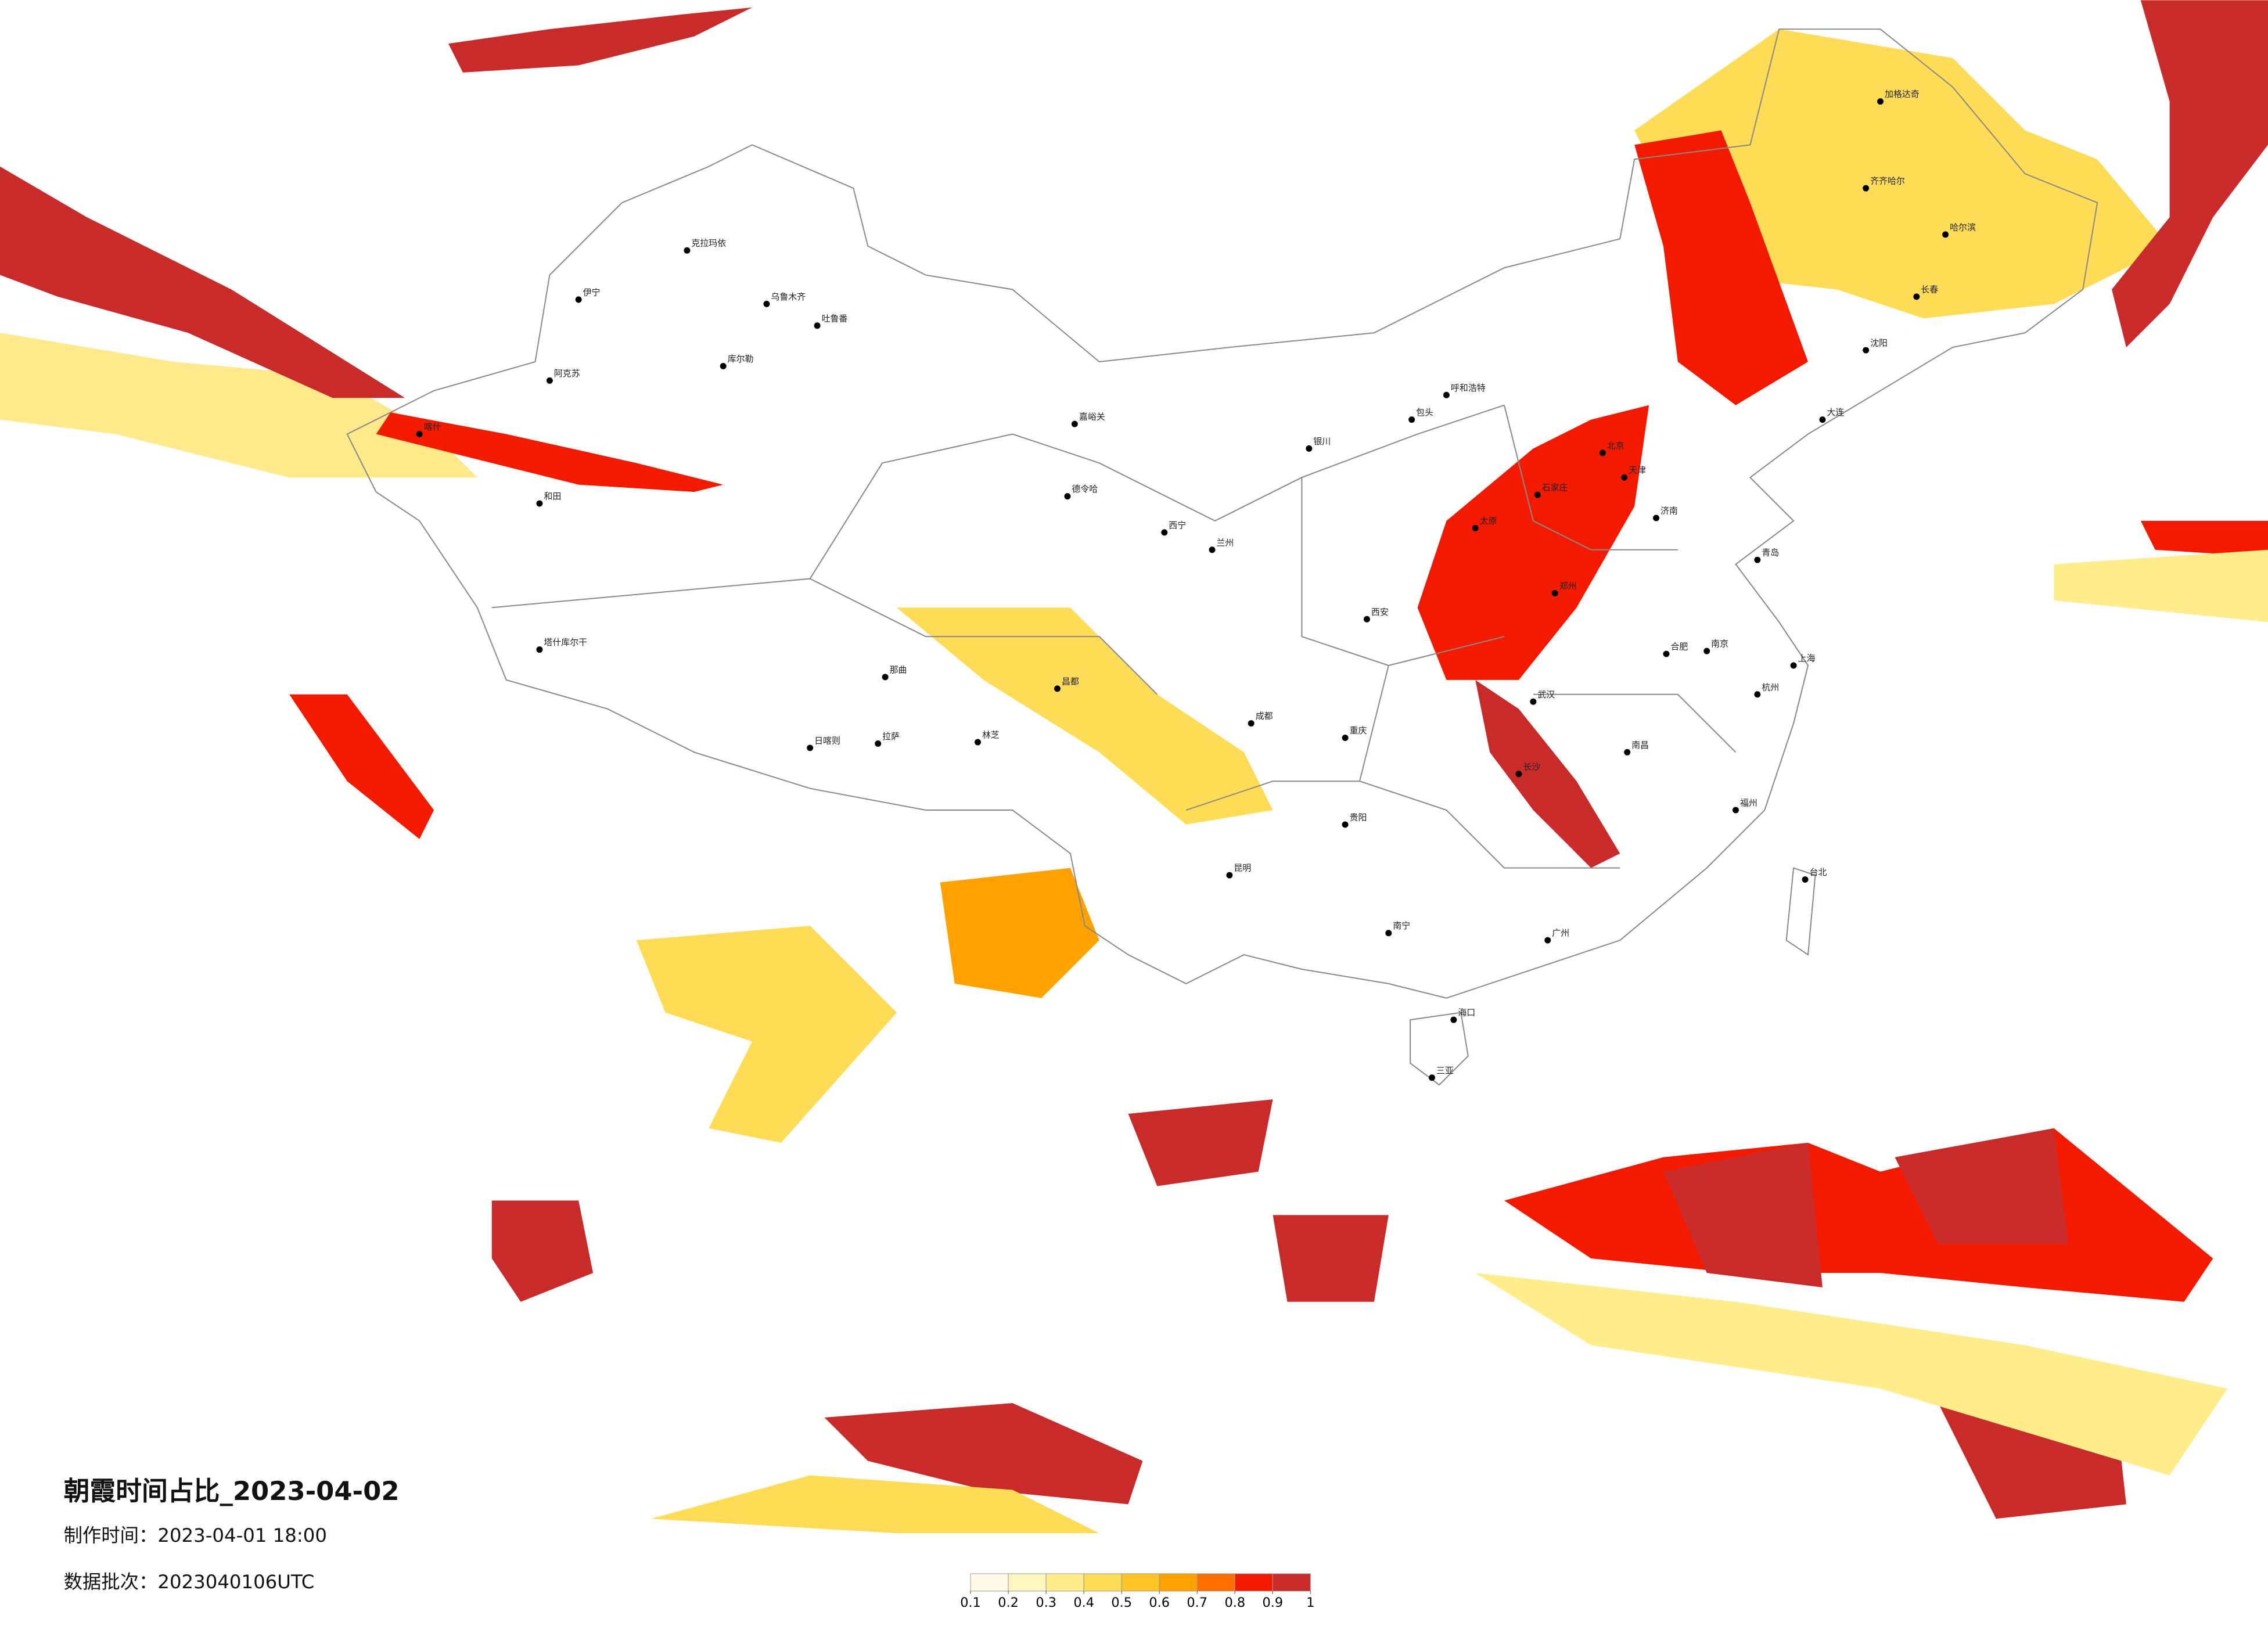 This screenshot has height=1626, width=2268. I want to click on city-label: 沈阳, so click(1879, 343).